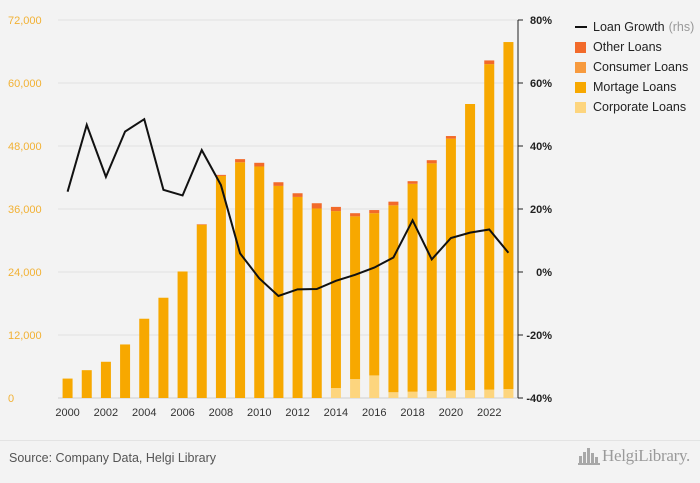  What do you see at coordinates (431, 394) in the screenshot?
I see `bar-corporate-loans-2019` at bounding box center [431, 394].